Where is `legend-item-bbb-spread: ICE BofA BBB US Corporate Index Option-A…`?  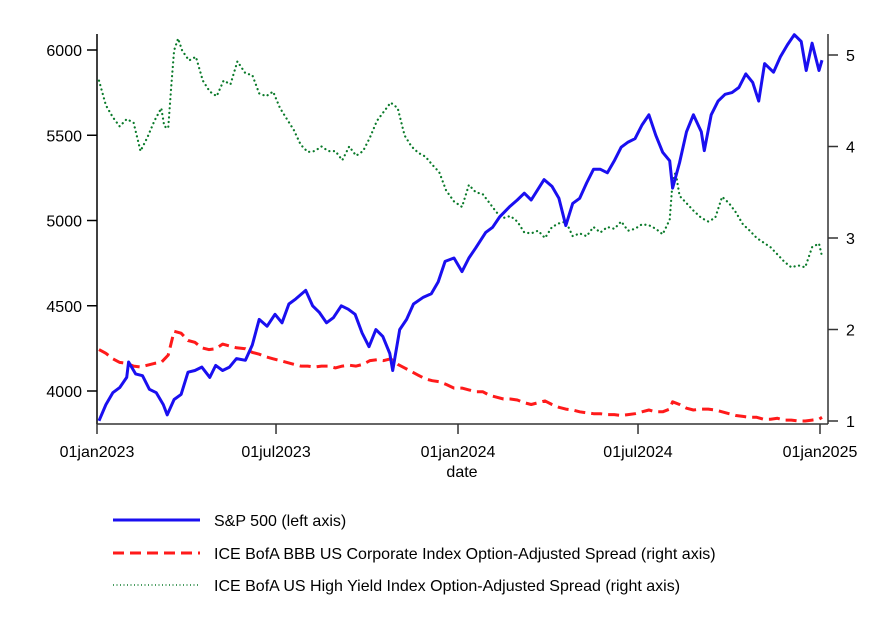 legend-item-bbb-spread: ICE BofA BBB US Corporate Index Option-A… is located at coordinates (414, 554).